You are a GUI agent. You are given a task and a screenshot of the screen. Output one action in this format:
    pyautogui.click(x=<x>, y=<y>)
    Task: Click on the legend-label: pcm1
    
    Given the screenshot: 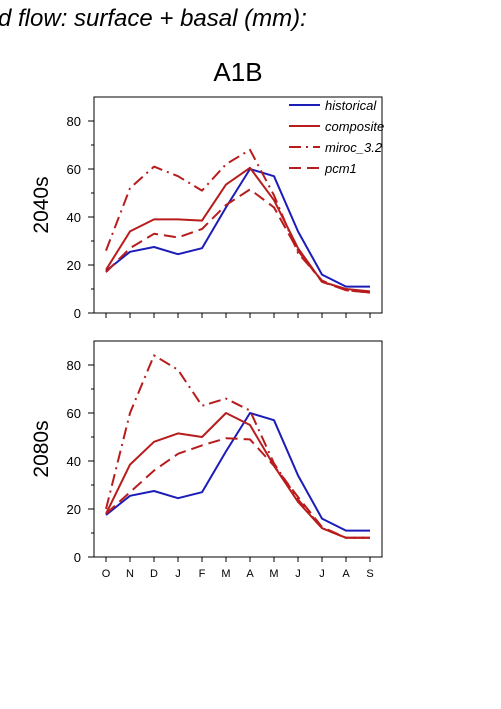 What is the action you would take?
    pyautogui.click(x=340, y=168)
    